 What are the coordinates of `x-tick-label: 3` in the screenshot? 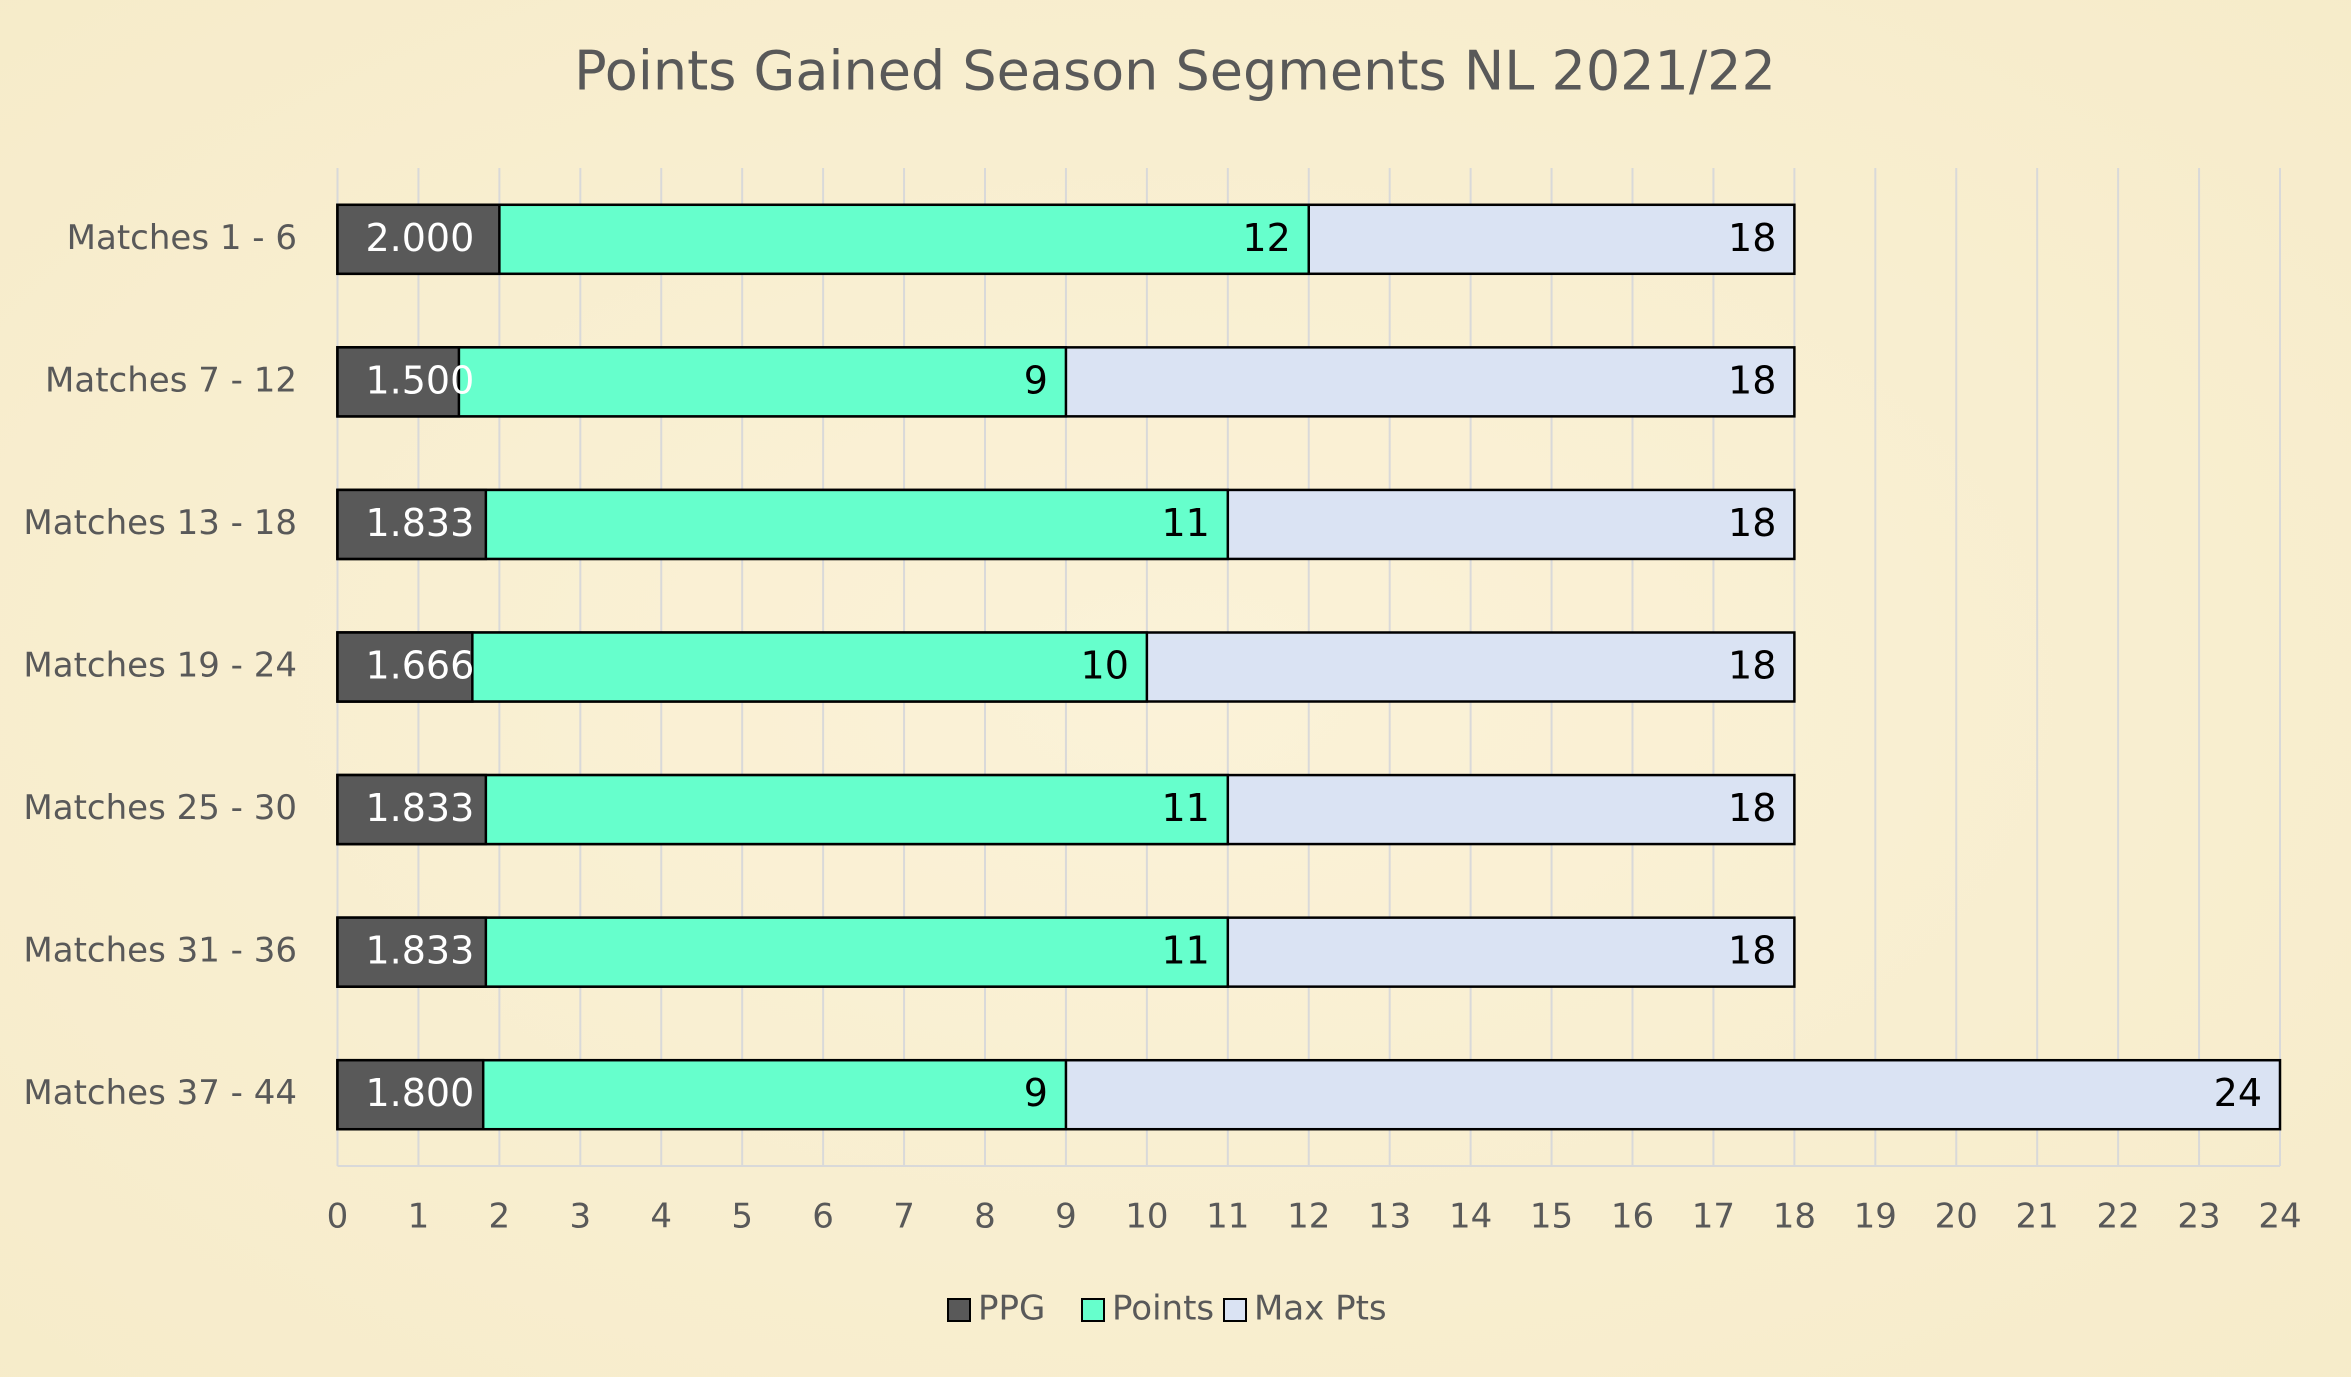 It's located at (580, 1217).